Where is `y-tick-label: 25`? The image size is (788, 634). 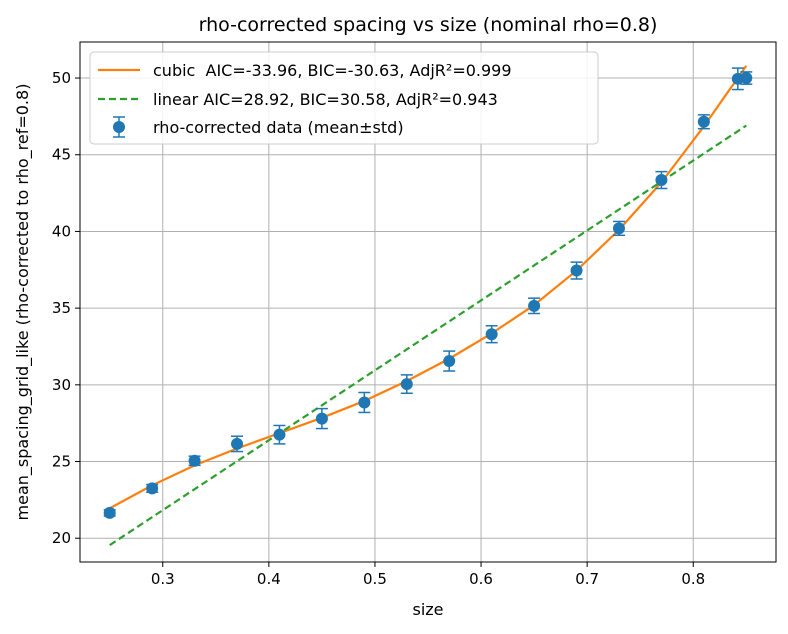
y-tick-label: 25 is located at coordinates (61, 462).